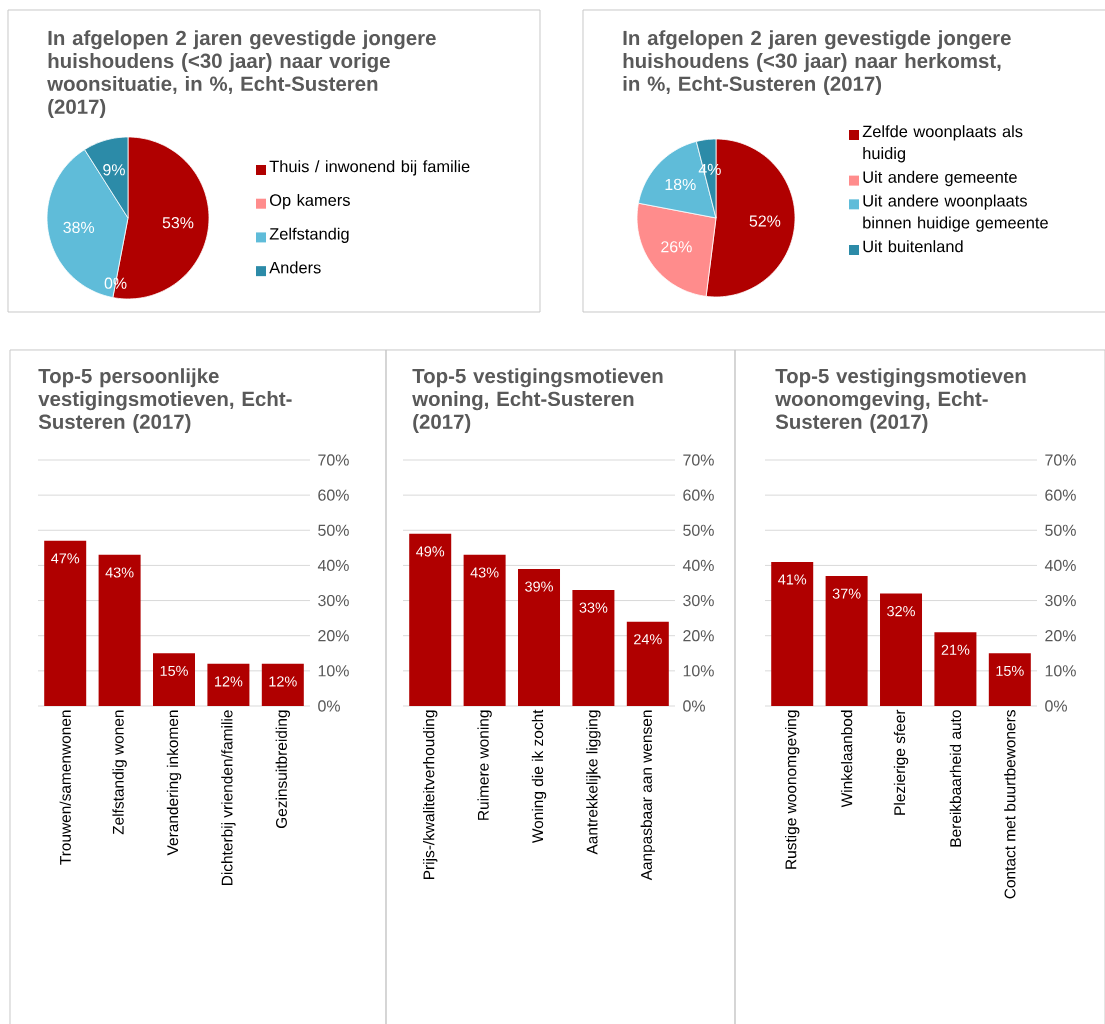 This screenshot has height=1024, width=1105. I want to click on x-tick-label: Trouwen/samenwonen, so click(65, 787).